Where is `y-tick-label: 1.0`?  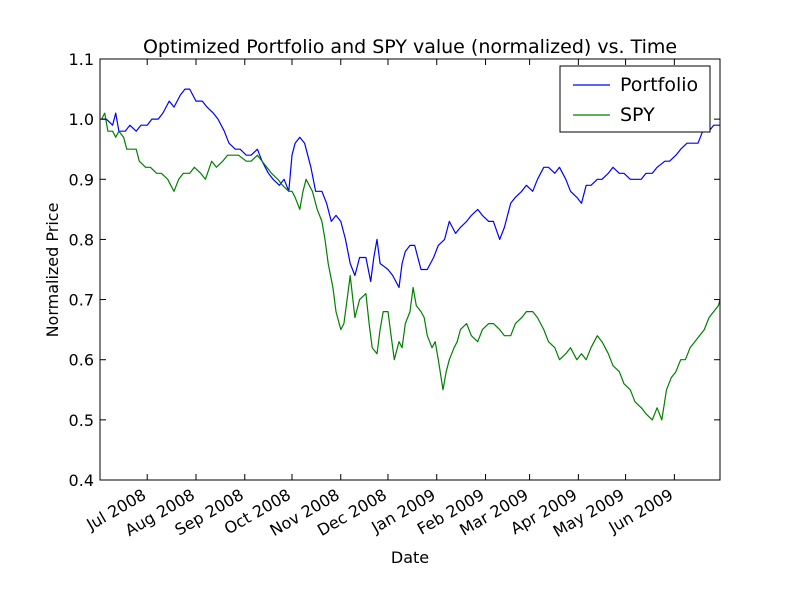 y-tick-label: 1.0 is located at coordinates (81, 119).